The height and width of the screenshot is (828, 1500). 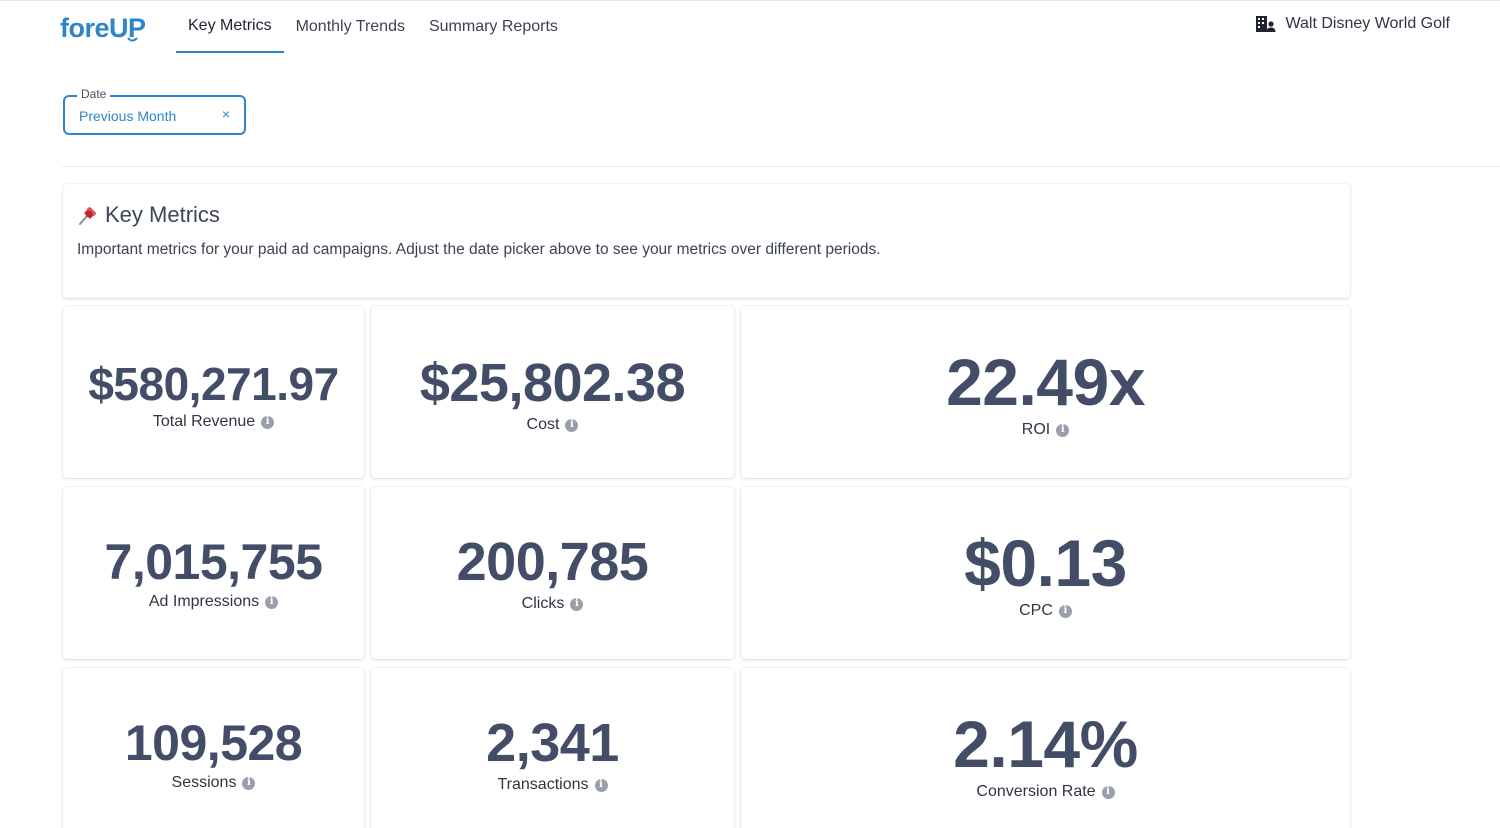 I want to click on foreup-logo-icon: foreUP, so click(x=103, y=28).